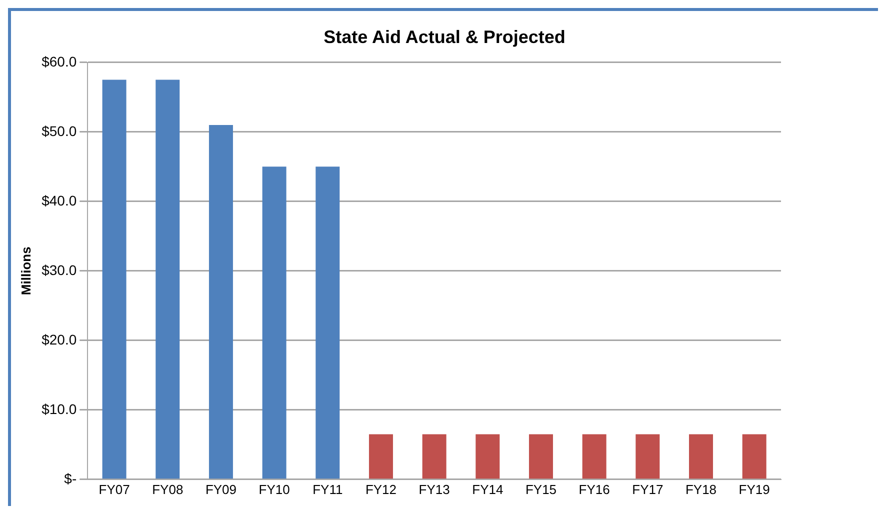 This screenshot has height=514, width=886. What do you see at coordinates (221, 489) in the screenshot?
I see `x-tick-label: FY09` at bounding box center [221, 489].